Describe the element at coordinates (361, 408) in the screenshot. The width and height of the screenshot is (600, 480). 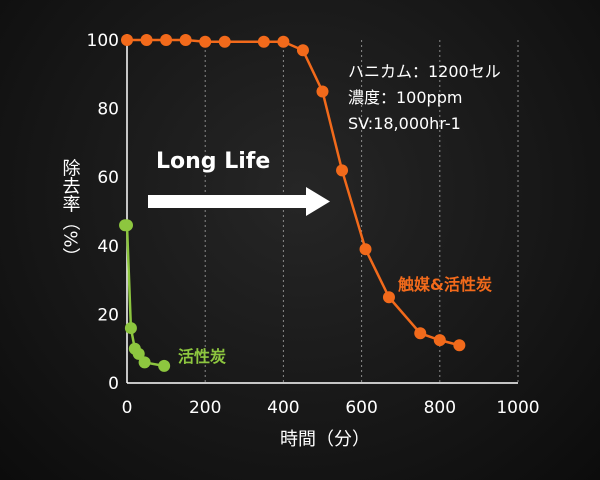
I see `x-tick-600: 600` at that location.